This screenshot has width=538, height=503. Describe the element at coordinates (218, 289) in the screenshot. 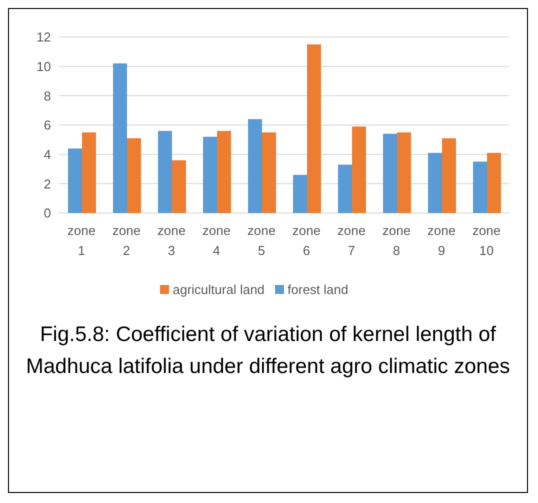

I see `legend-label: agricultural land` at that location.